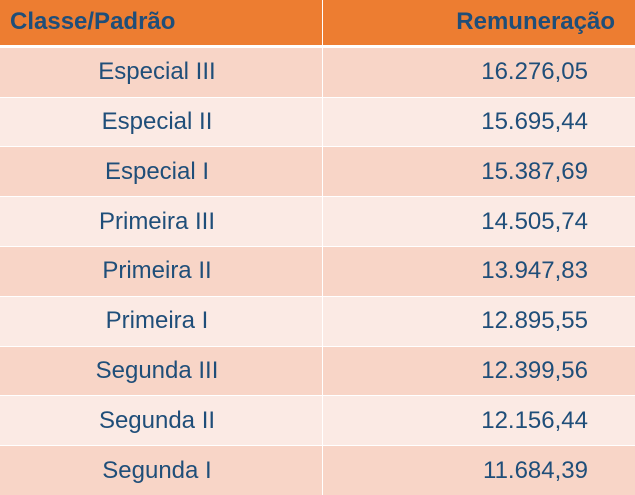 The image size is (635, 495). Describe the element at coordinates (534, 420) in the screenshot. I see `cell-remuneracao: 12.156,44` at that location.